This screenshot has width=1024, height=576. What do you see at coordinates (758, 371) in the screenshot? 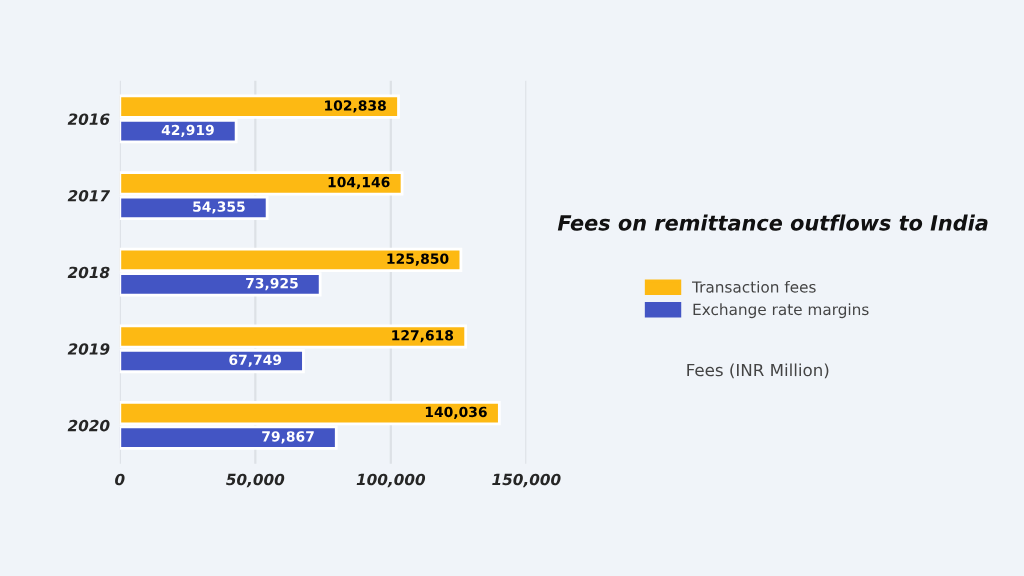
I see `text: Fees (INR Million)` at bounding box center [758, 371].